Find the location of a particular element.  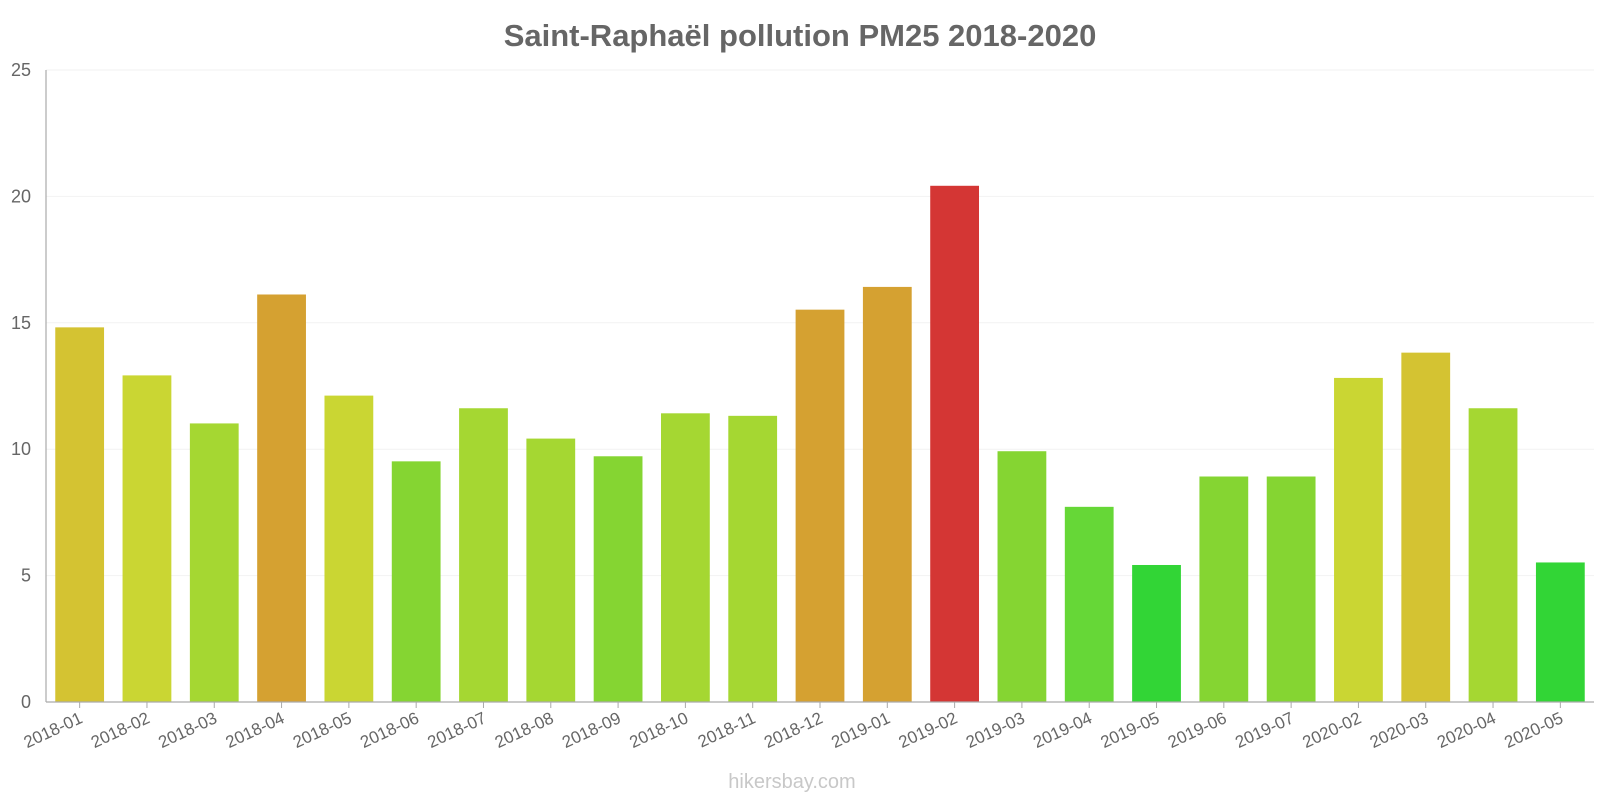

x-tick-label: 2018-04 is located at coordinates (255, 730).